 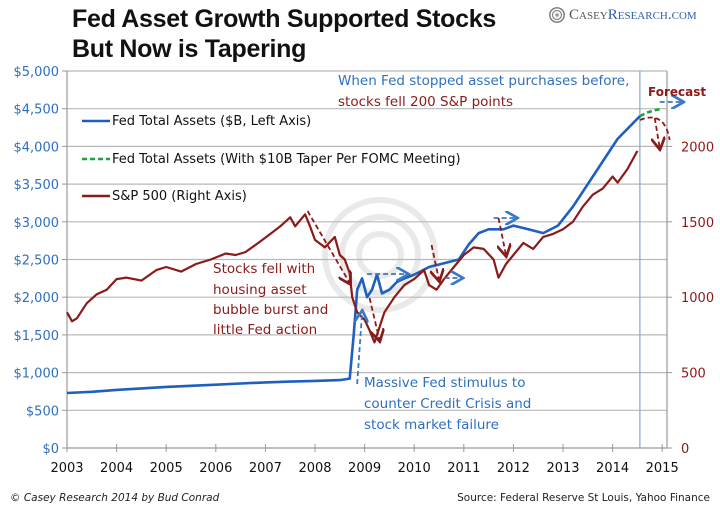 I want to click on annotation-fed-stopped: When Fed stopped asset purchases before,, so click(x=483, y=81).